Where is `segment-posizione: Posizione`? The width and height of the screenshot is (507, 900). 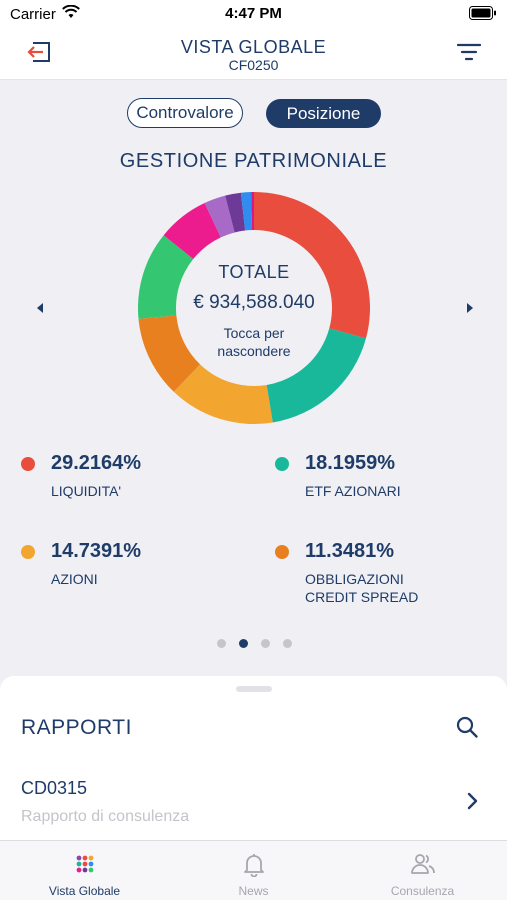
segment-posizione: Posizione is located at coordinates (323, 113).